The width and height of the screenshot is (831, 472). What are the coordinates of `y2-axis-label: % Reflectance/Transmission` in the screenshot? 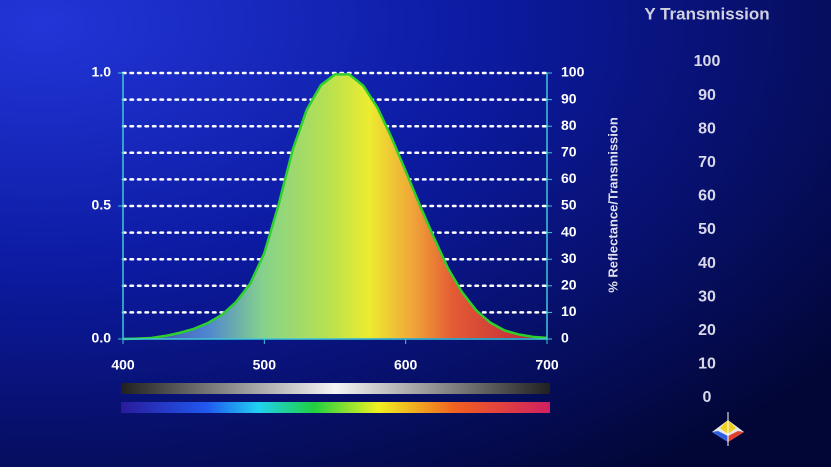 It's located at (612, 205).